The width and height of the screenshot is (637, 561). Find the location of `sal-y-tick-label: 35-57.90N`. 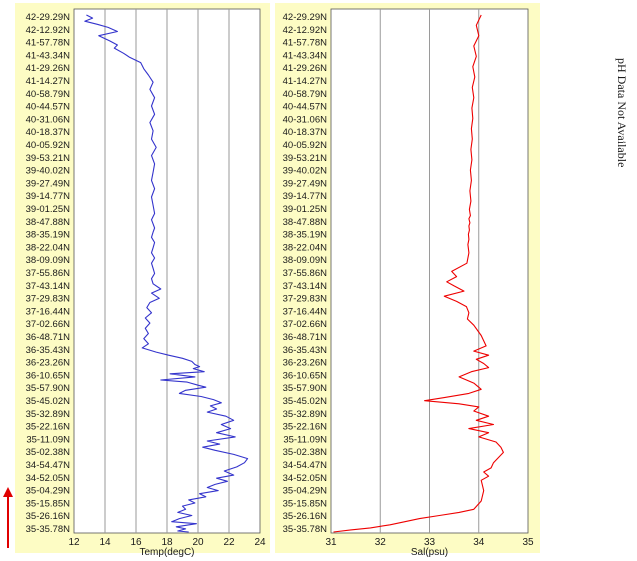

sal-y-tick-label: 35-57.90N is located at coordinates (305, 388).